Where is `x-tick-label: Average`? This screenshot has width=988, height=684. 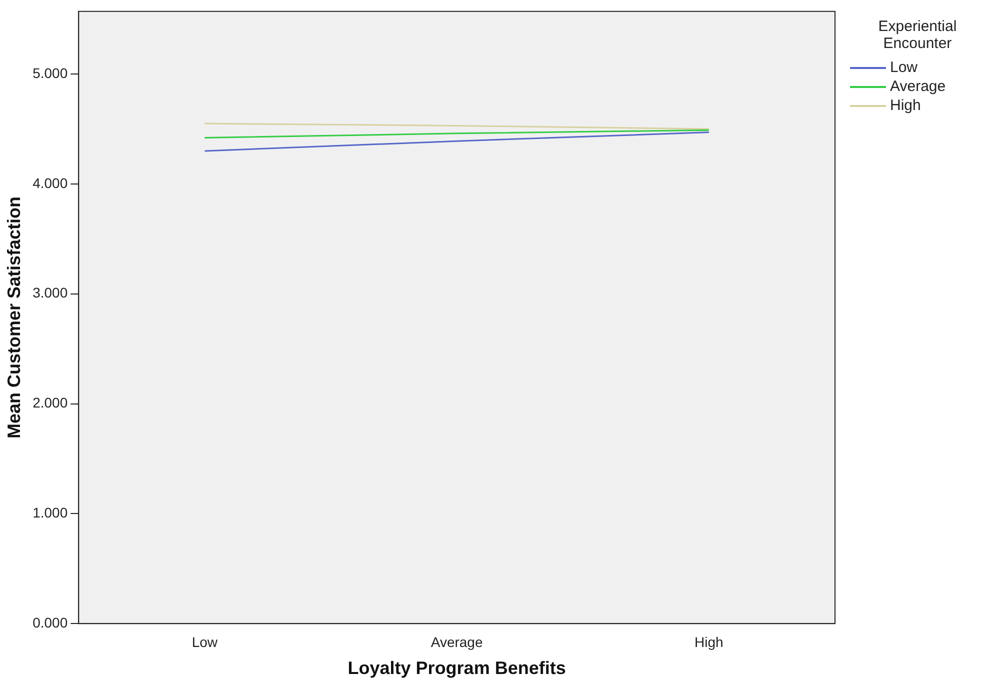
x-tick-label: Average is located at coordinates (456, 642).